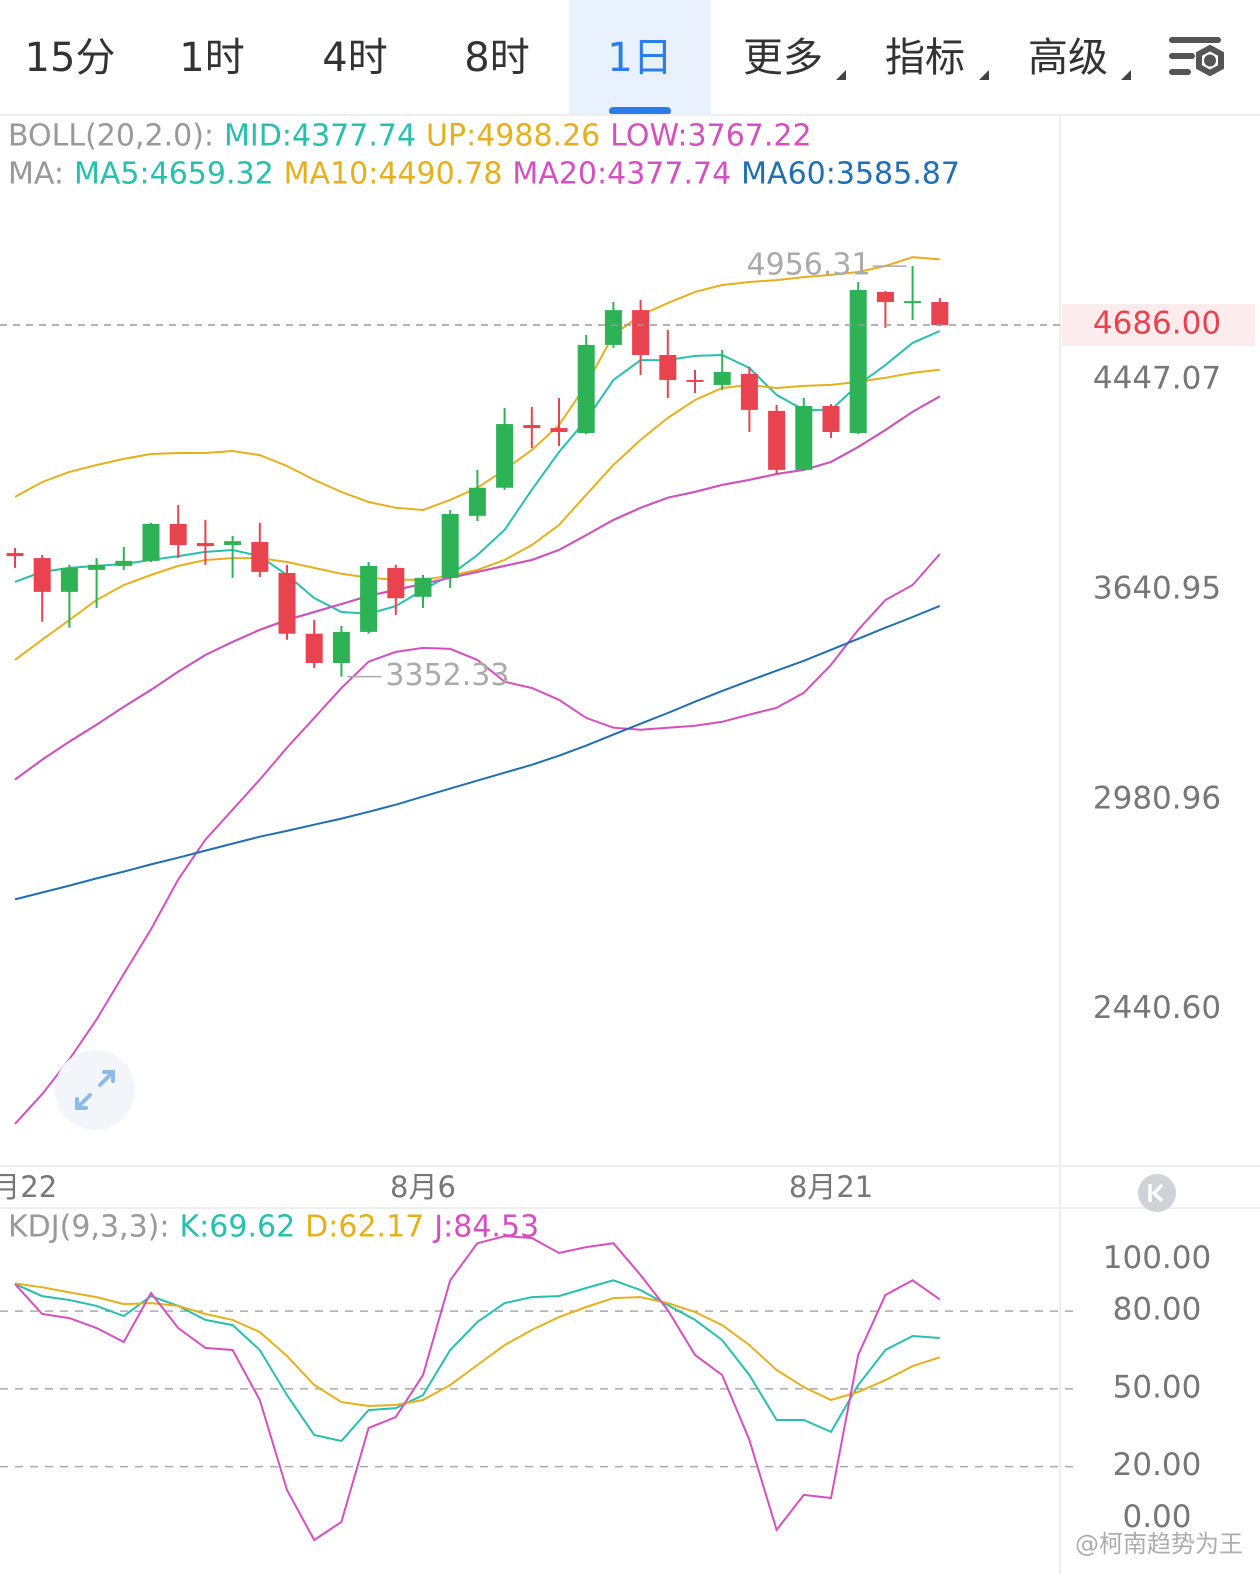  Describe the element at coordinates (36, 174) in the screenshot. I see `legend-label: MA:` at that location.